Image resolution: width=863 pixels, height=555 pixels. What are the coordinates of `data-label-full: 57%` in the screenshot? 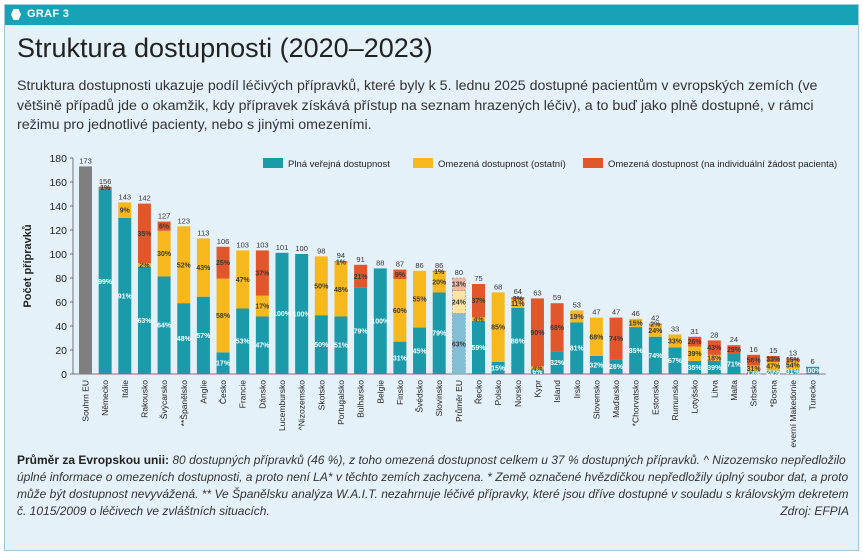 It's located at (203, 336).